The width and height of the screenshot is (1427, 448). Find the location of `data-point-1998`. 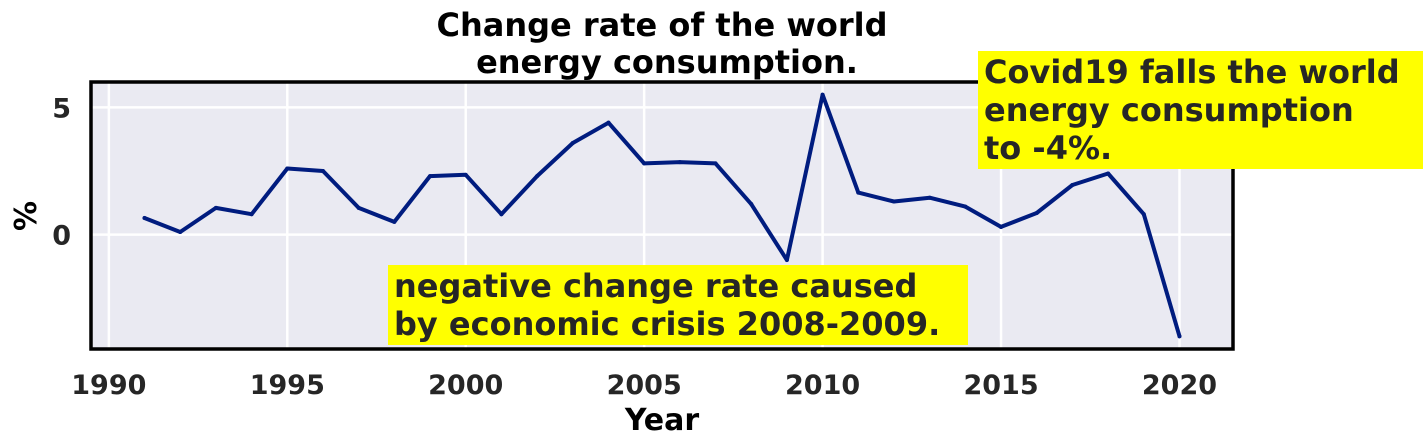

data-point-1998 is located at coordinates (394, 221).